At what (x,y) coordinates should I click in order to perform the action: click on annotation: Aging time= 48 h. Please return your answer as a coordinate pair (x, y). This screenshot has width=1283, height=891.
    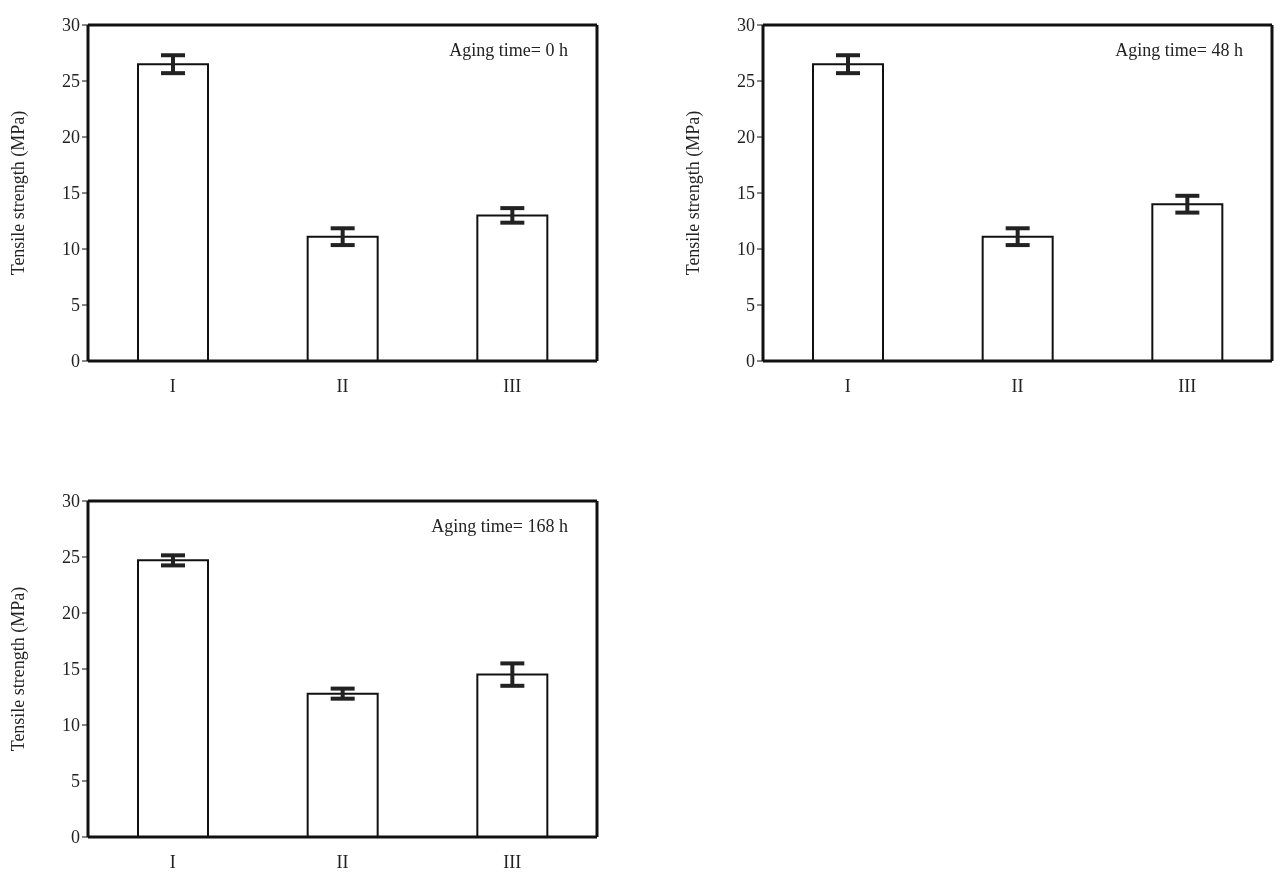
    Looking at the image, I should click on (1179, 50).